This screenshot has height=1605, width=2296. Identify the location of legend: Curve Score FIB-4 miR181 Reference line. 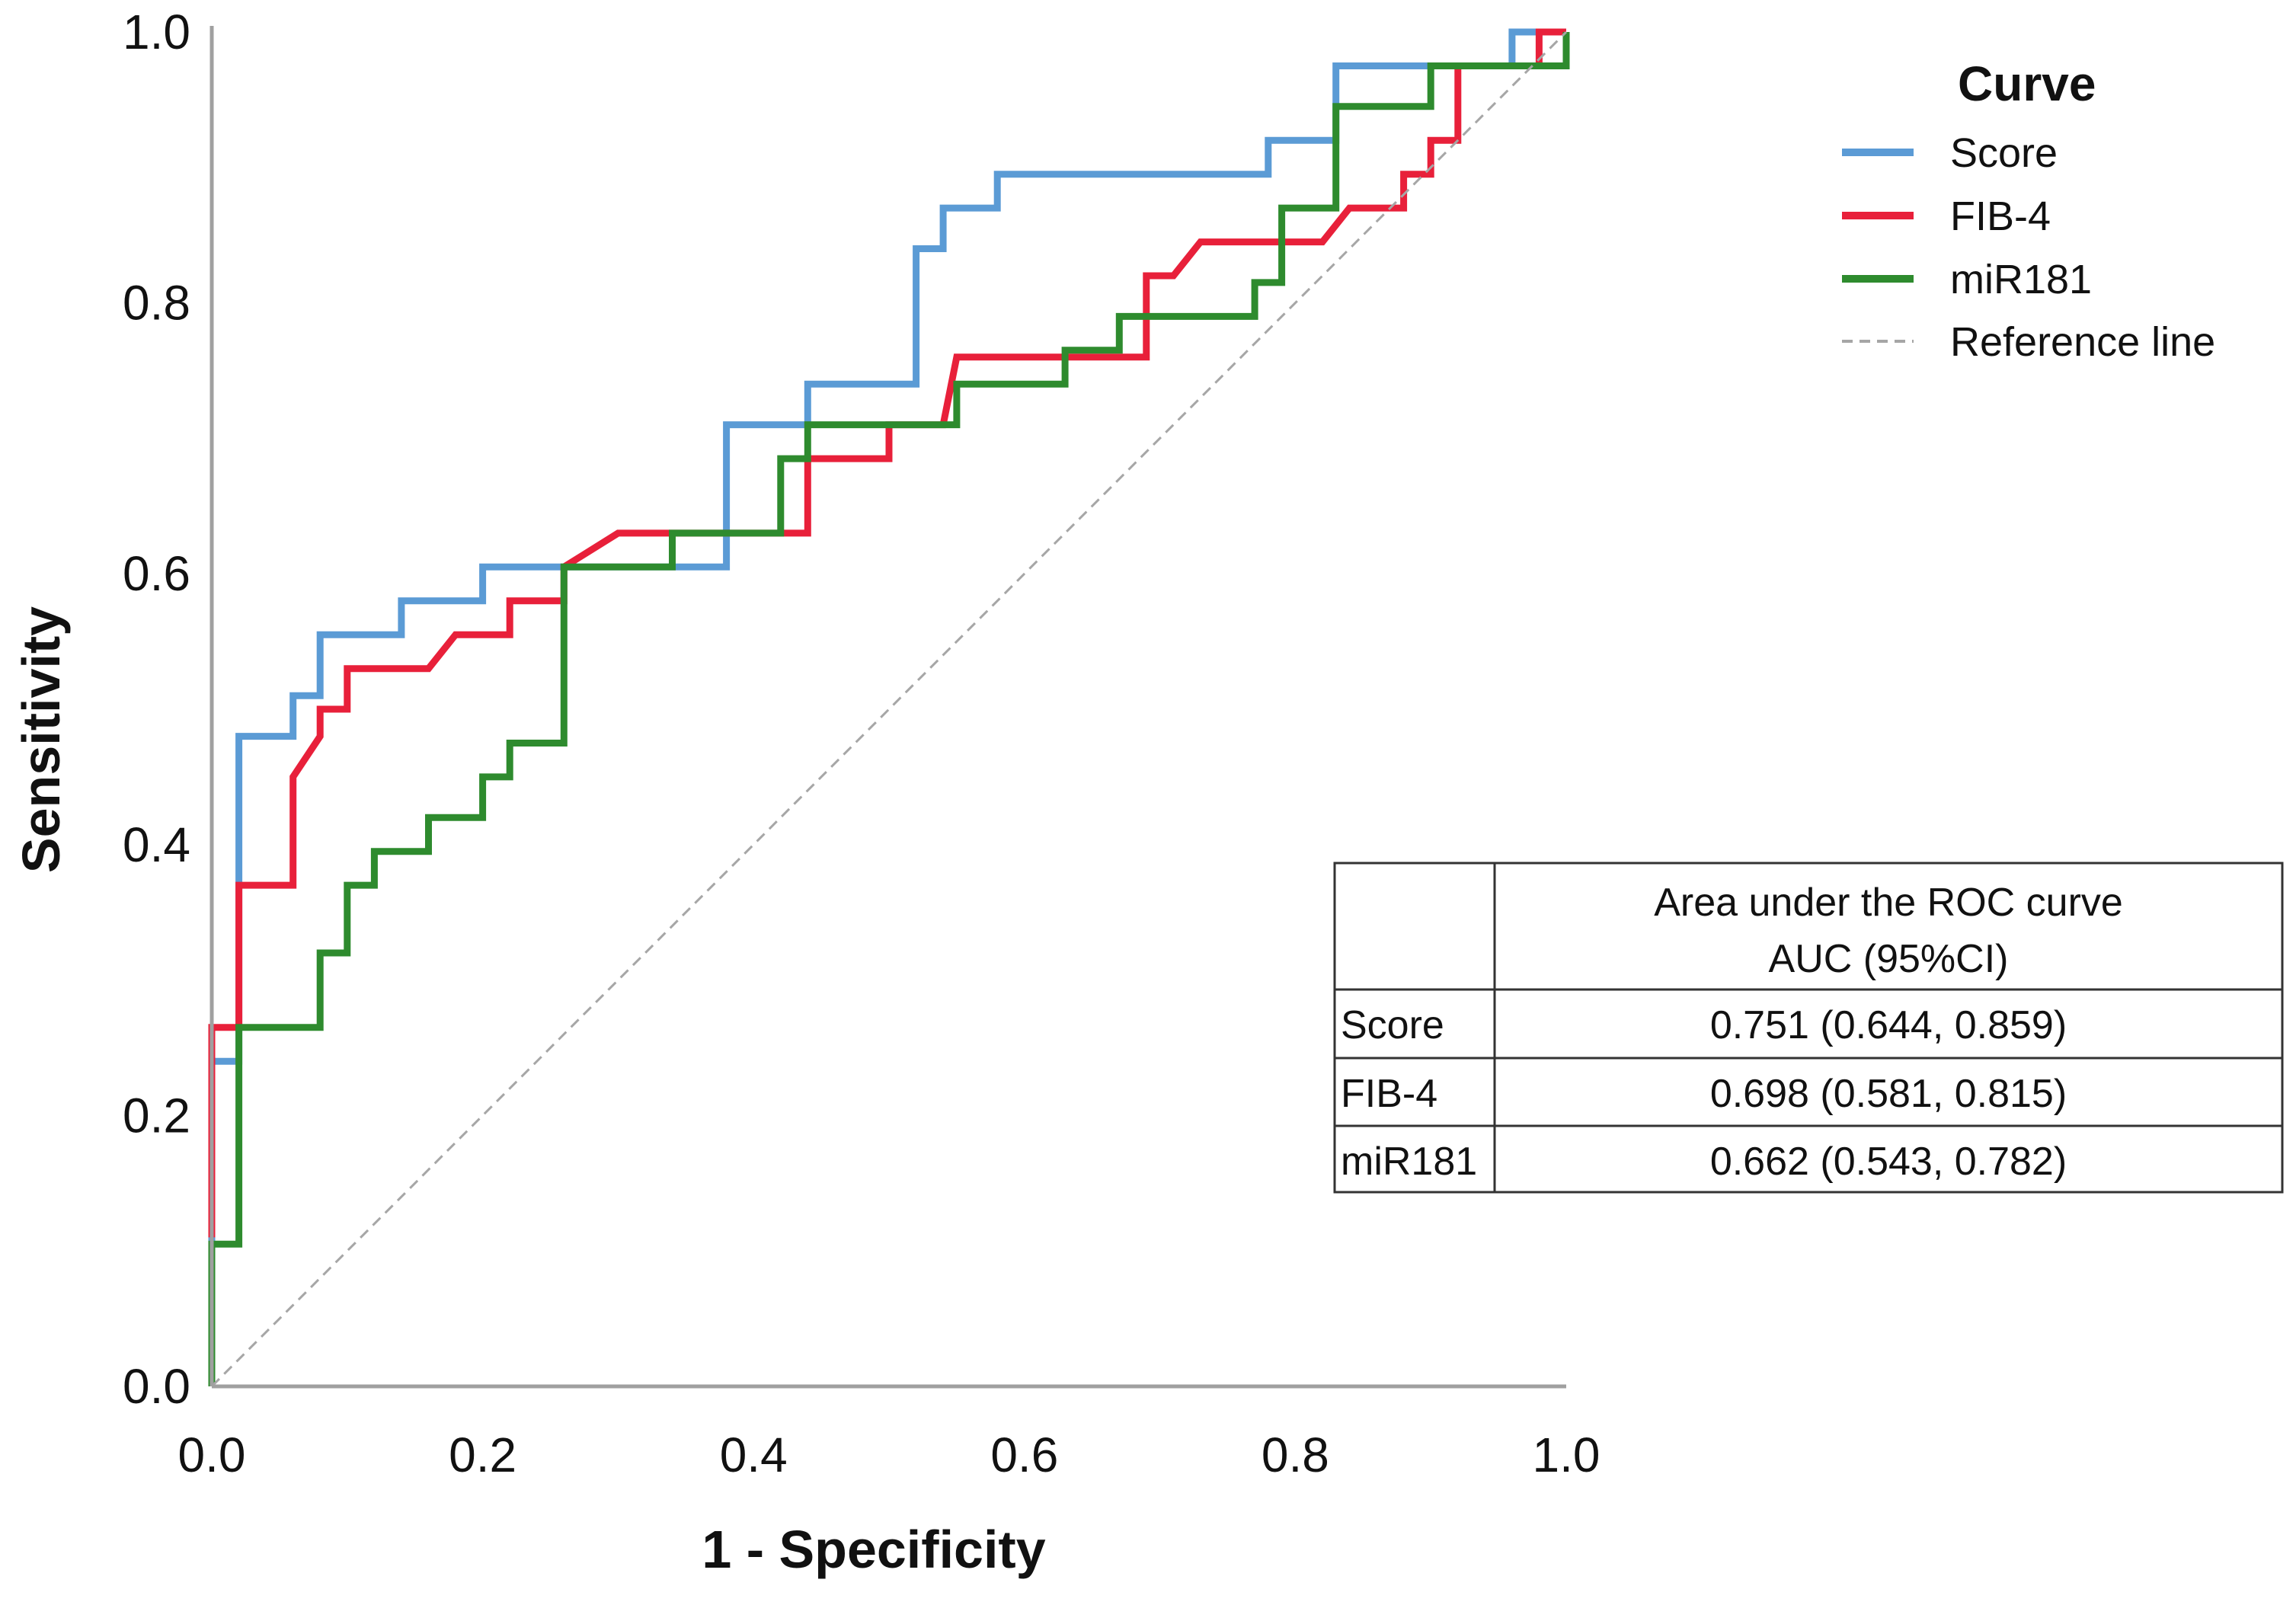
(2028, 210).